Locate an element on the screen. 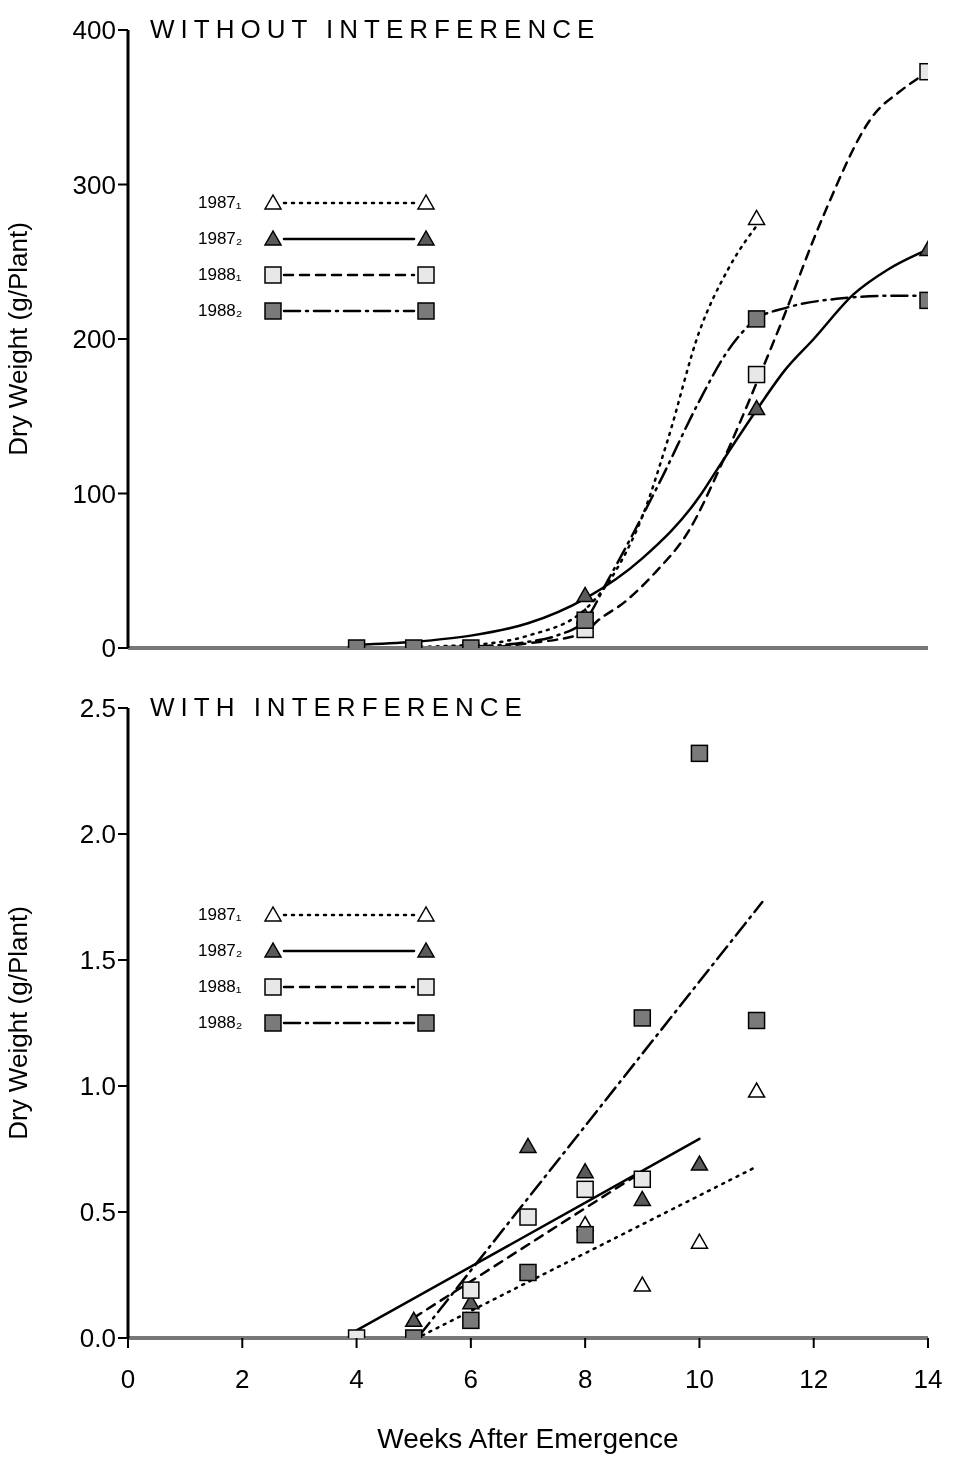  y-tick-label: 200 is located at coordinates (94, 339).